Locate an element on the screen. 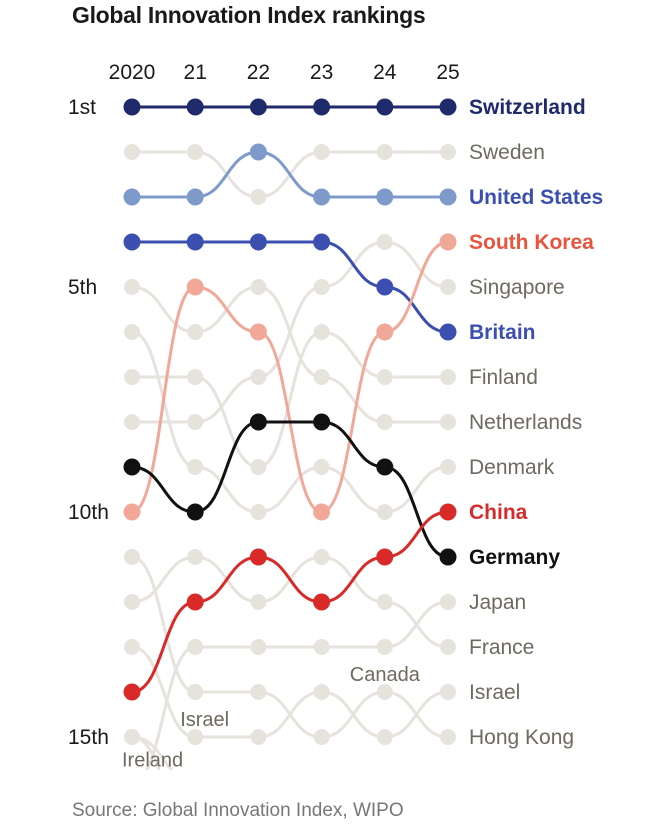 The width and height of the screenshot is (672, 831). year-label-23: 23 is located at coordinates (321, 72).